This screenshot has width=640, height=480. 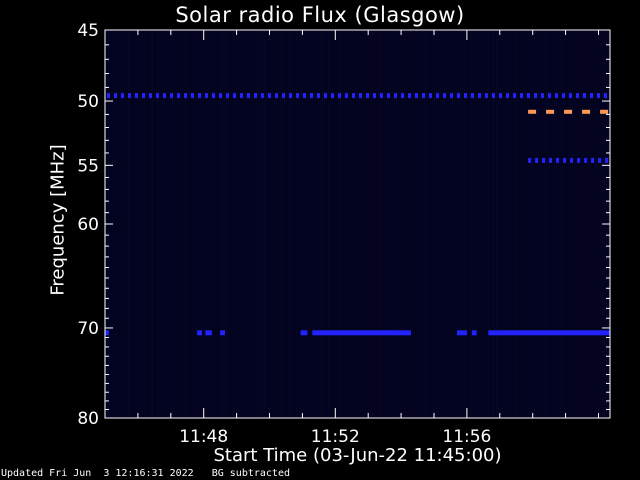 What do you see at coordinates (88, 102) in the screenshot?
I see `y-tick-label: 50` at bounding box center [88, 102].